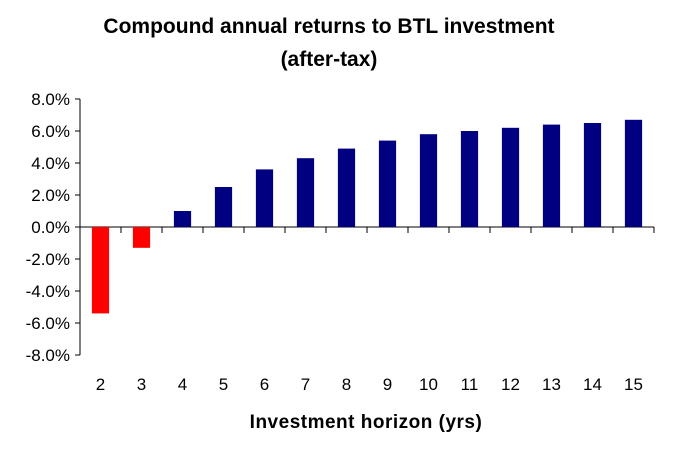 The image size is (679, 454). I want to click on x-tick-label: 11, so click(470, 384).